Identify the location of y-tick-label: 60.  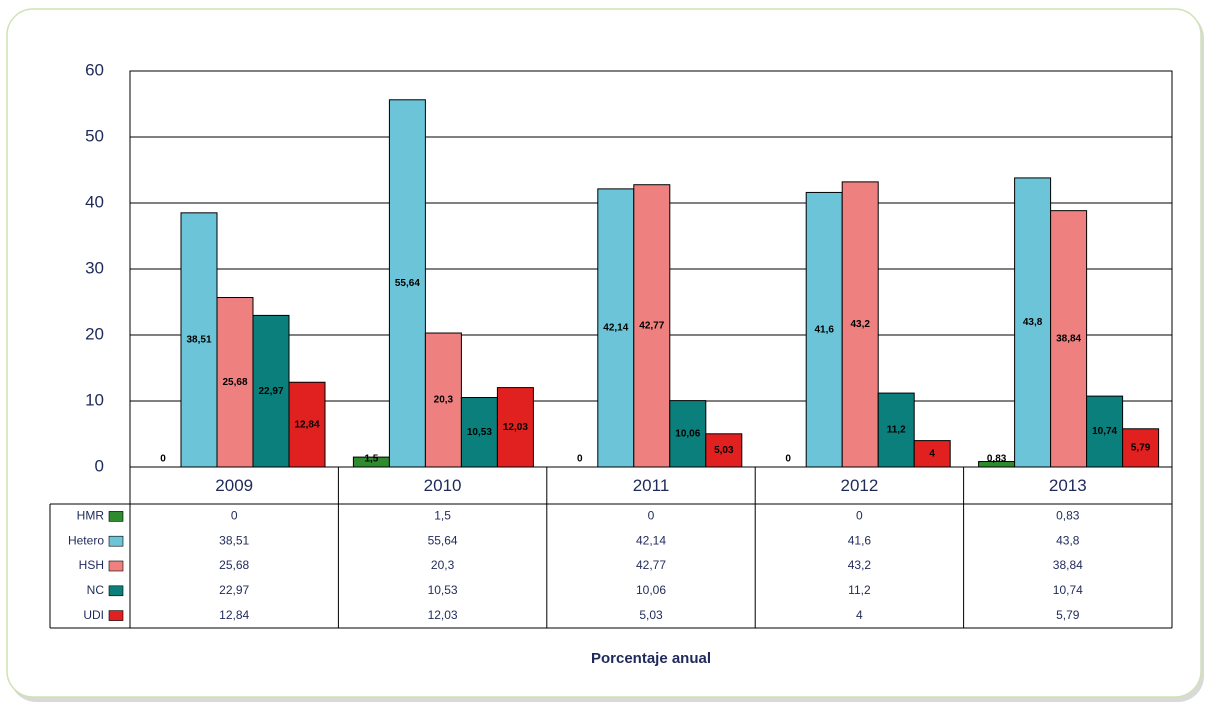
(94, 69).